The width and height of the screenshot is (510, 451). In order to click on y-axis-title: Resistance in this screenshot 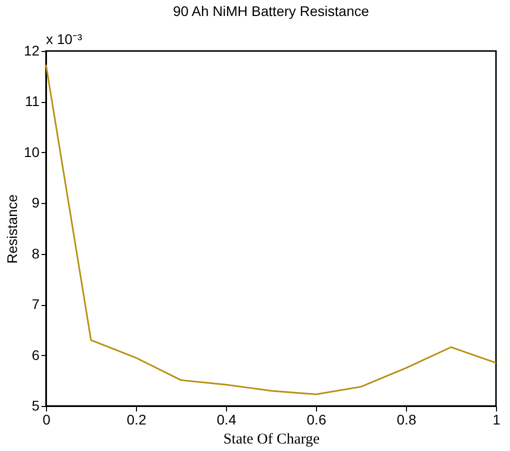, I will do `click(12, 229)`.